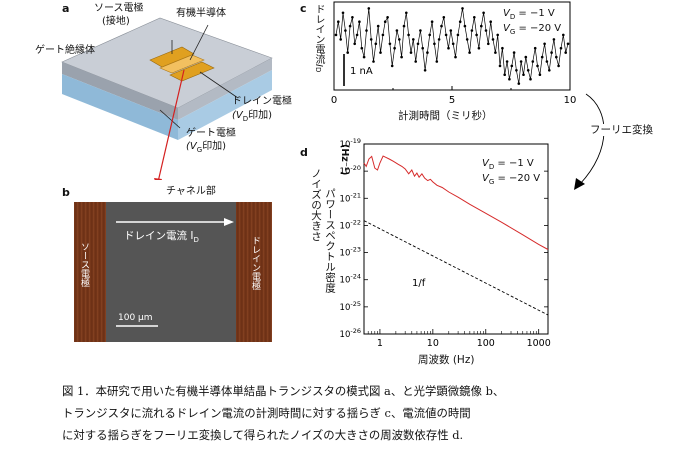 The height and width of the screenshot is (450, 675). Describe the element at coordinates (456, 268) in the screenshot. I see `inverse-f-line` at that location.